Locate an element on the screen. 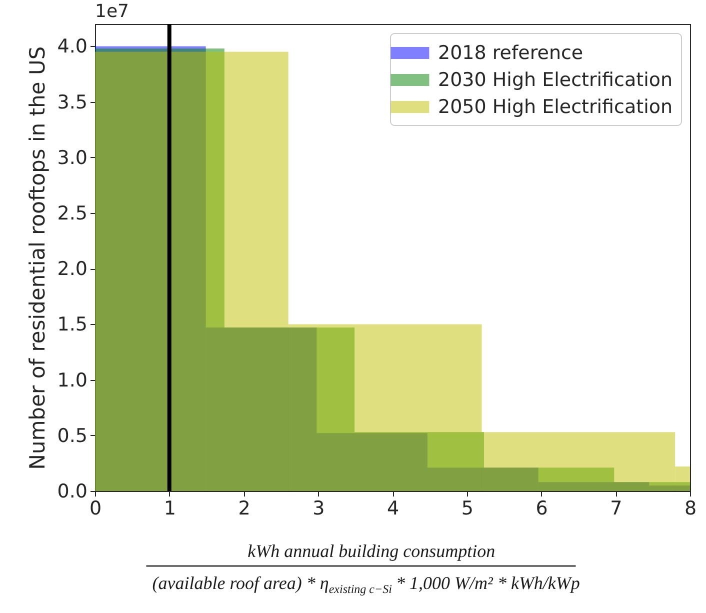 This screenshot has height=613, width=706. y-tick-label: 1.5 is located at coordinates (72, 325).